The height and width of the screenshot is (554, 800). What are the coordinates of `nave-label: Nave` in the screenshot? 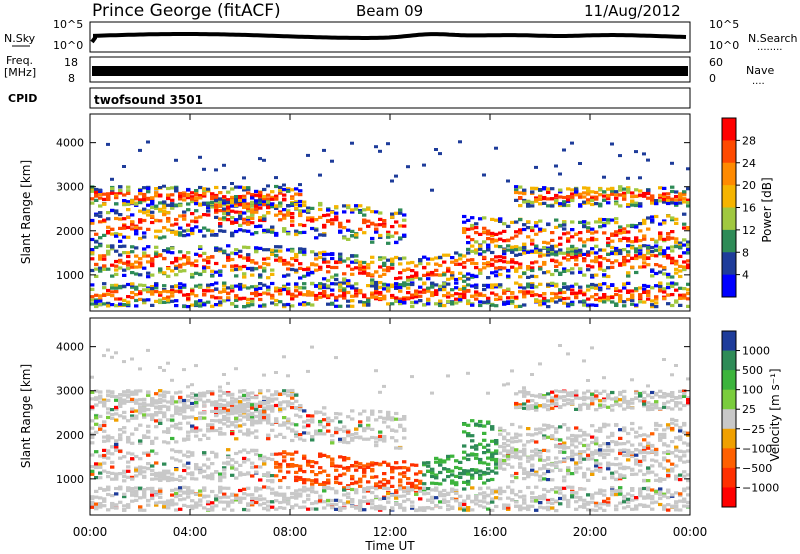 It's located at (760, 70).